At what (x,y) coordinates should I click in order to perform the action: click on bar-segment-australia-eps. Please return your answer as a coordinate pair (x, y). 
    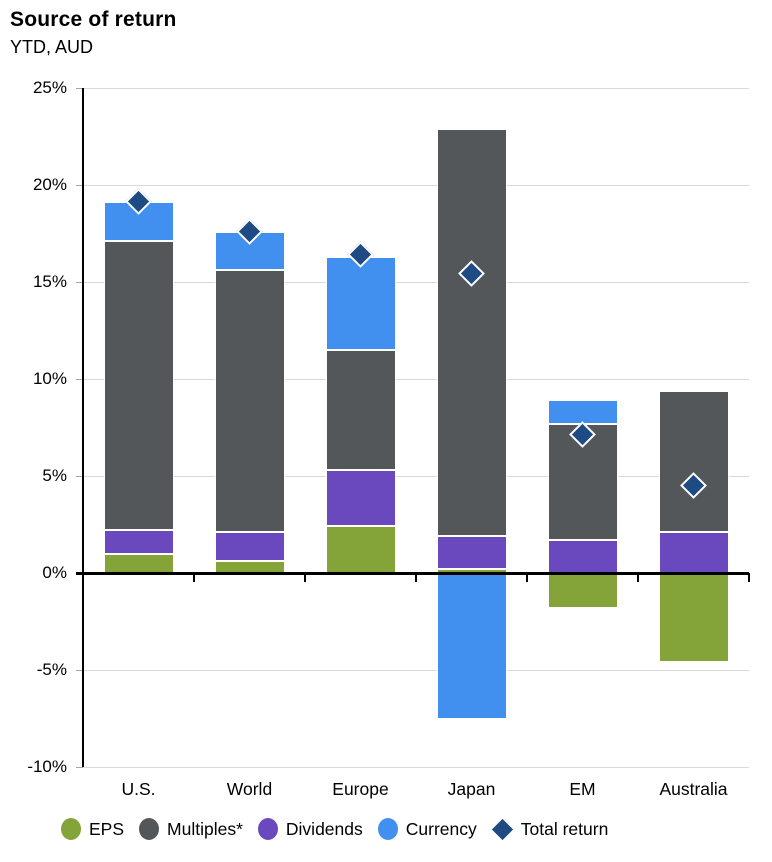
    Looking at the image, I should click on (693, 618).